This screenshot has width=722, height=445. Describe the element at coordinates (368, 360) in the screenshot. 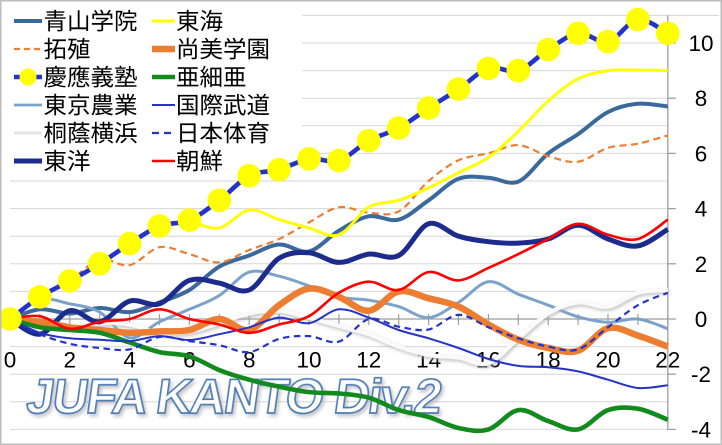

I see `svg-text: 12` at that location.